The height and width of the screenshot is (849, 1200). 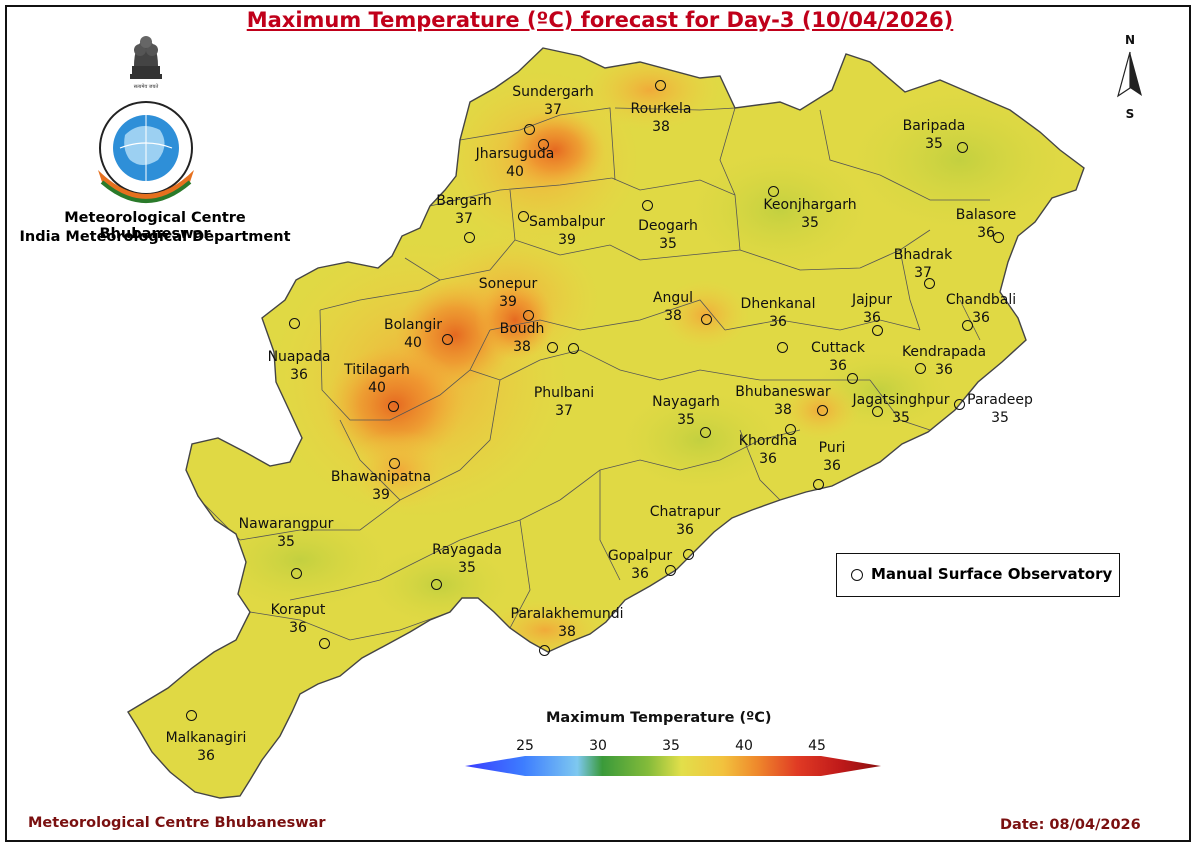 I want to click on station-label: Rayagada 35, so click(x=467, y=559).